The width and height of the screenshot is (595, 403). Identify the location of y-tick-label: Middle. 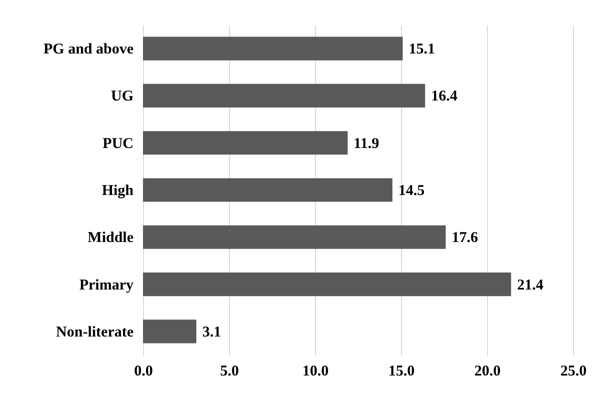
(111, 238).